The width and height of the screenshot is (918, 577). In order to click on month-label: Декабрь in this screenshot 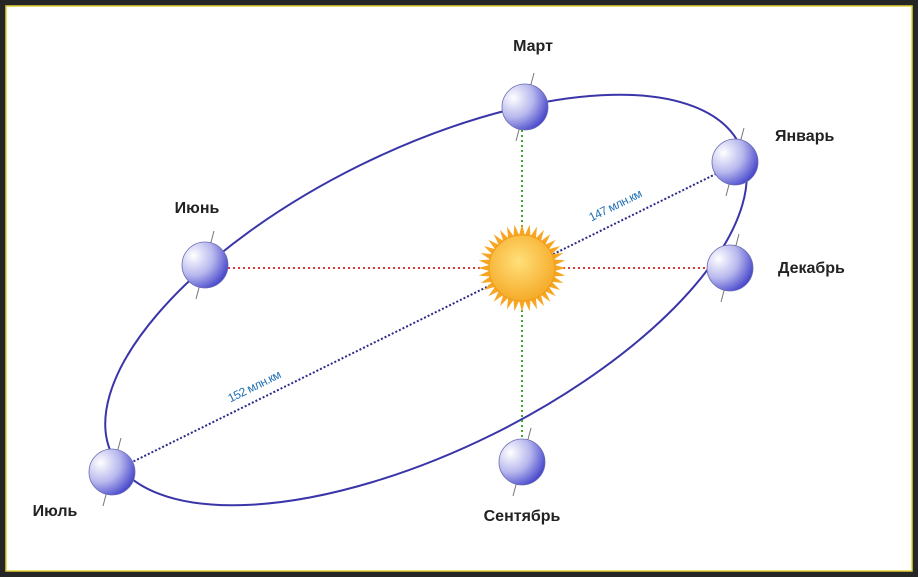, I will do `click(811, 268)`.